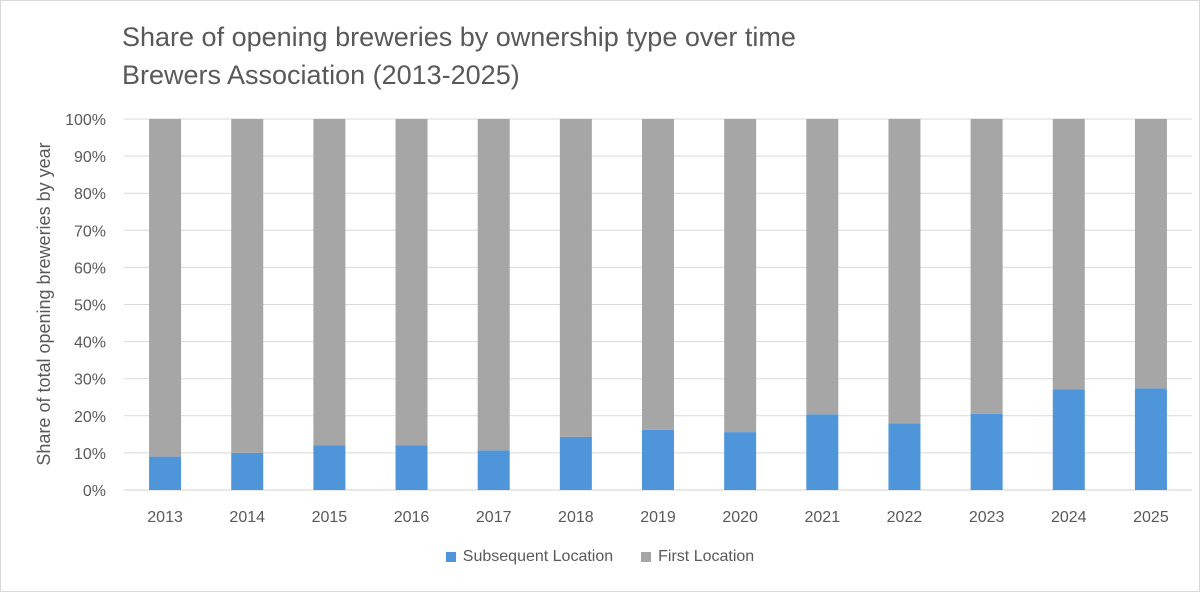  I want to click on y-axis-ticks: 0% 10% 20% 30% 40% 50% 60% 70% 80% 90% 100%, so click(85, 306).